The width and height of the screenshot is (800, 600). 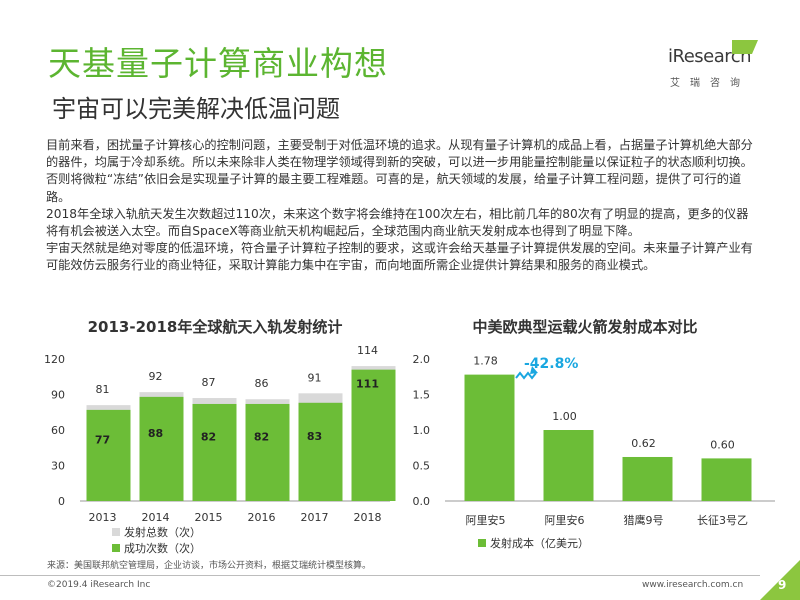 What do you see at coordinates (643, 443) in the screenshot?
I see `data-label-cost: 0.62` at bounding box center [643, 443].